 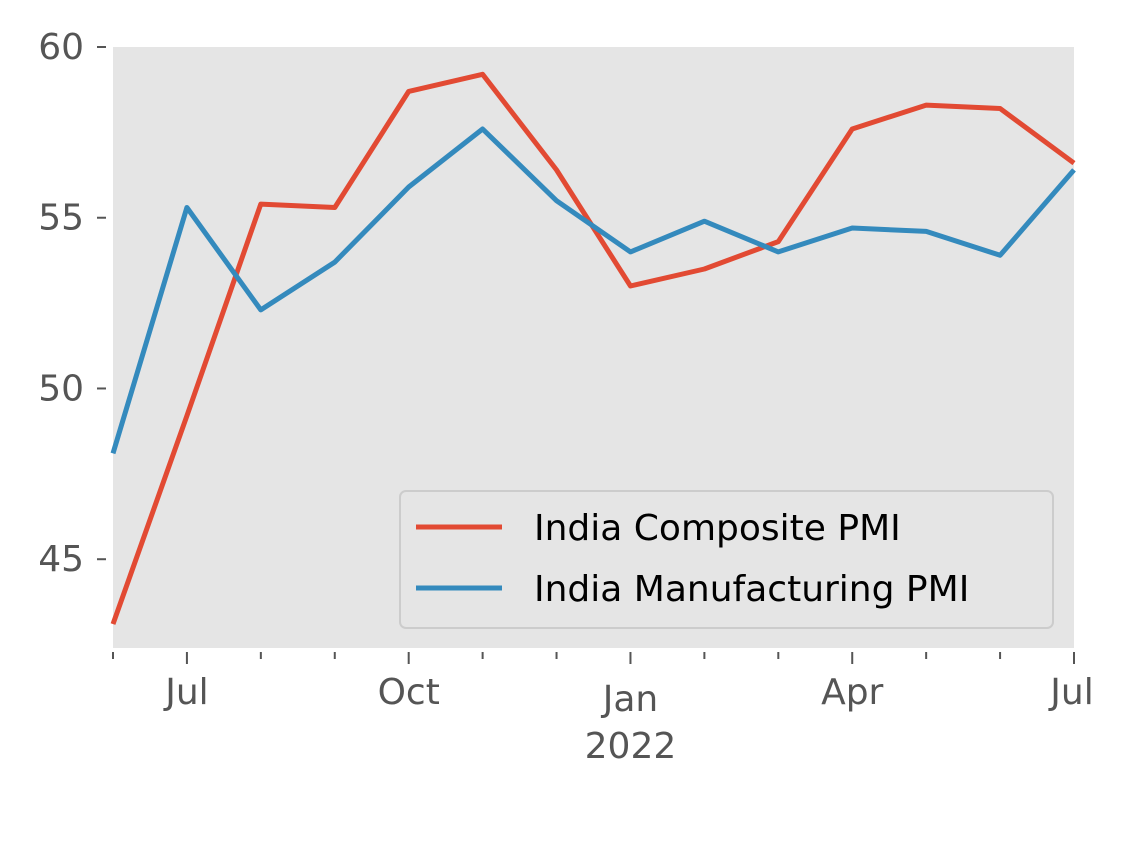 What do you see at coordinates (61, 47) in the screenshot?
I see `y-tick-label: 60` at bounding box center [61, 47].